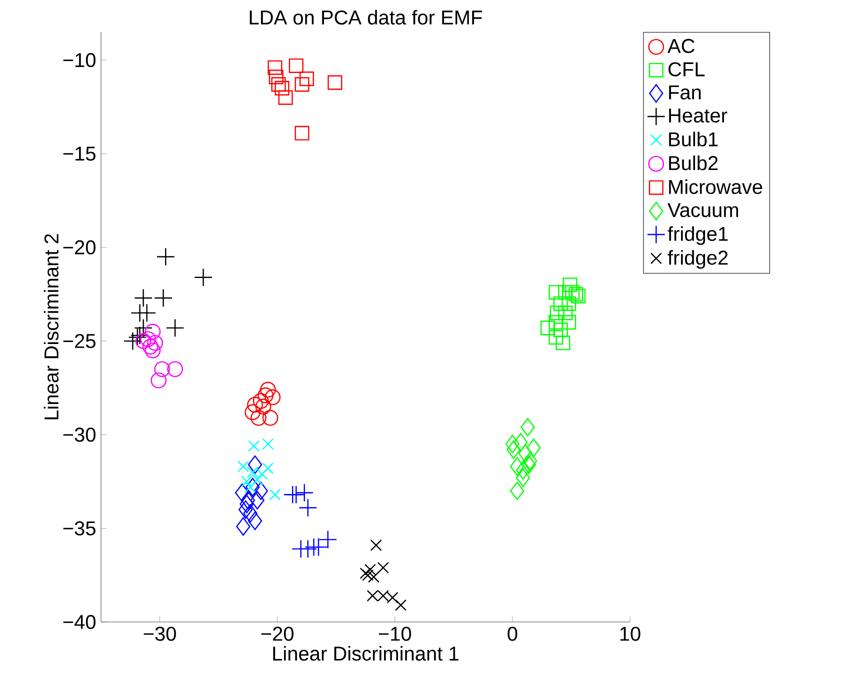 The image size is (843, 683). I want to click on y-tick-label: −25, so click(79, 341).